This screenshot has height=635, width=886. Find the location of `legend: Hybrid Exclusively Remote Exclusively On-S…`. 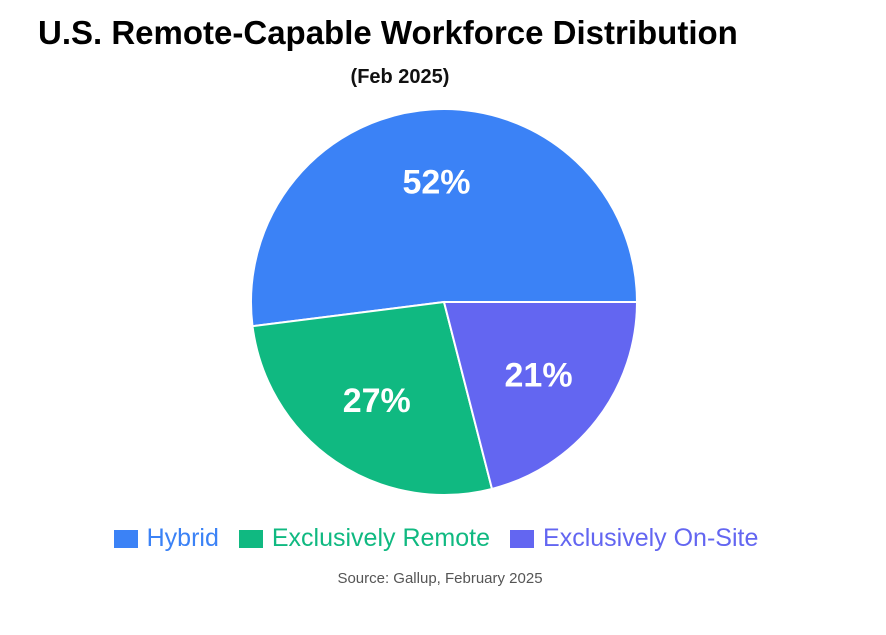

legend: Hybrid Exclusively Remote Exclusively On-S… is located at coordinates (436, 538).